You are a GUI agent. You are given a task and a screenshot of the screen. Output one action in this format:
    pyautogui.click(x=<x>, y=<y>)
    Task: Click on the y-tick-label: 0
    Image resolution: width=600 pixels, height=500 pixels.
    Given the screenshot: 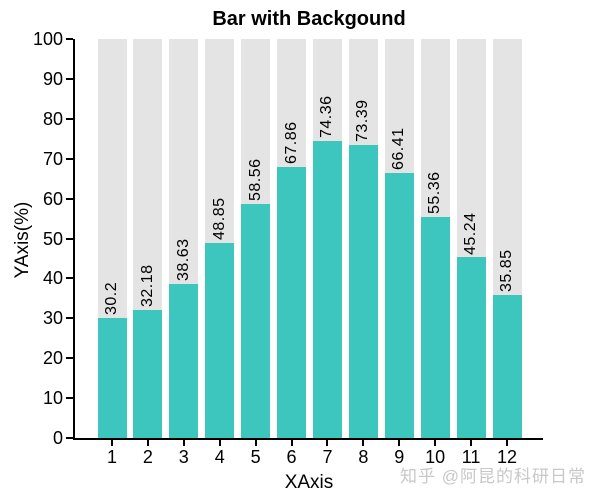 What is the action you would take?
    pyautogui.click(x=57, y=438)
    